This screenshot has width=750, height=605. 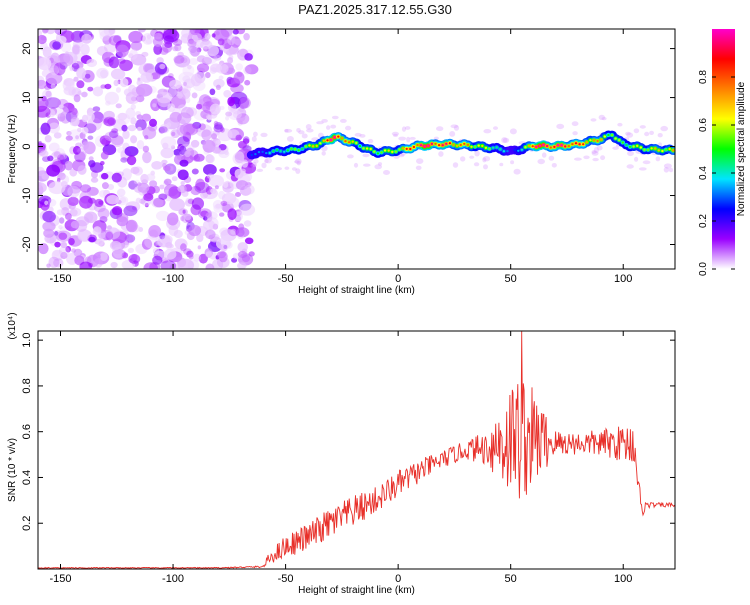 What do you see at coordinates (703, 173) in the screenshot?
I see `colorbar-tick-label: 0.4` at bounding box center [703, 173].